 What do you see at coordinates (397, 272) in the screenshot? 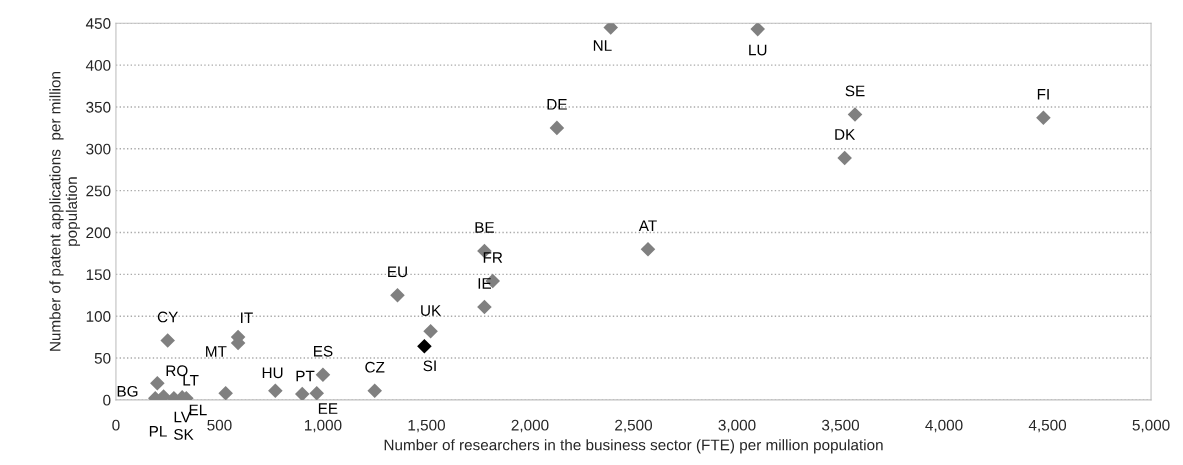
I see `data-label: EU` at bounding box center [397, 272].